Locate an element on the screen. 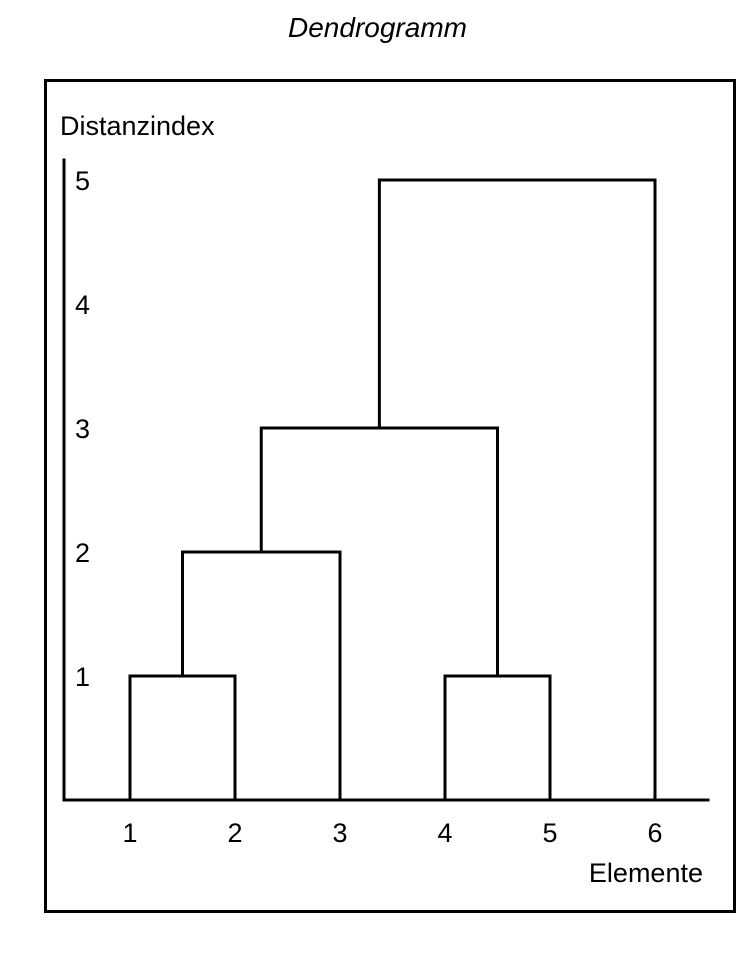  x-tick-labels: 1 2 3 4 5 6 is located at coordinates (392, 833).